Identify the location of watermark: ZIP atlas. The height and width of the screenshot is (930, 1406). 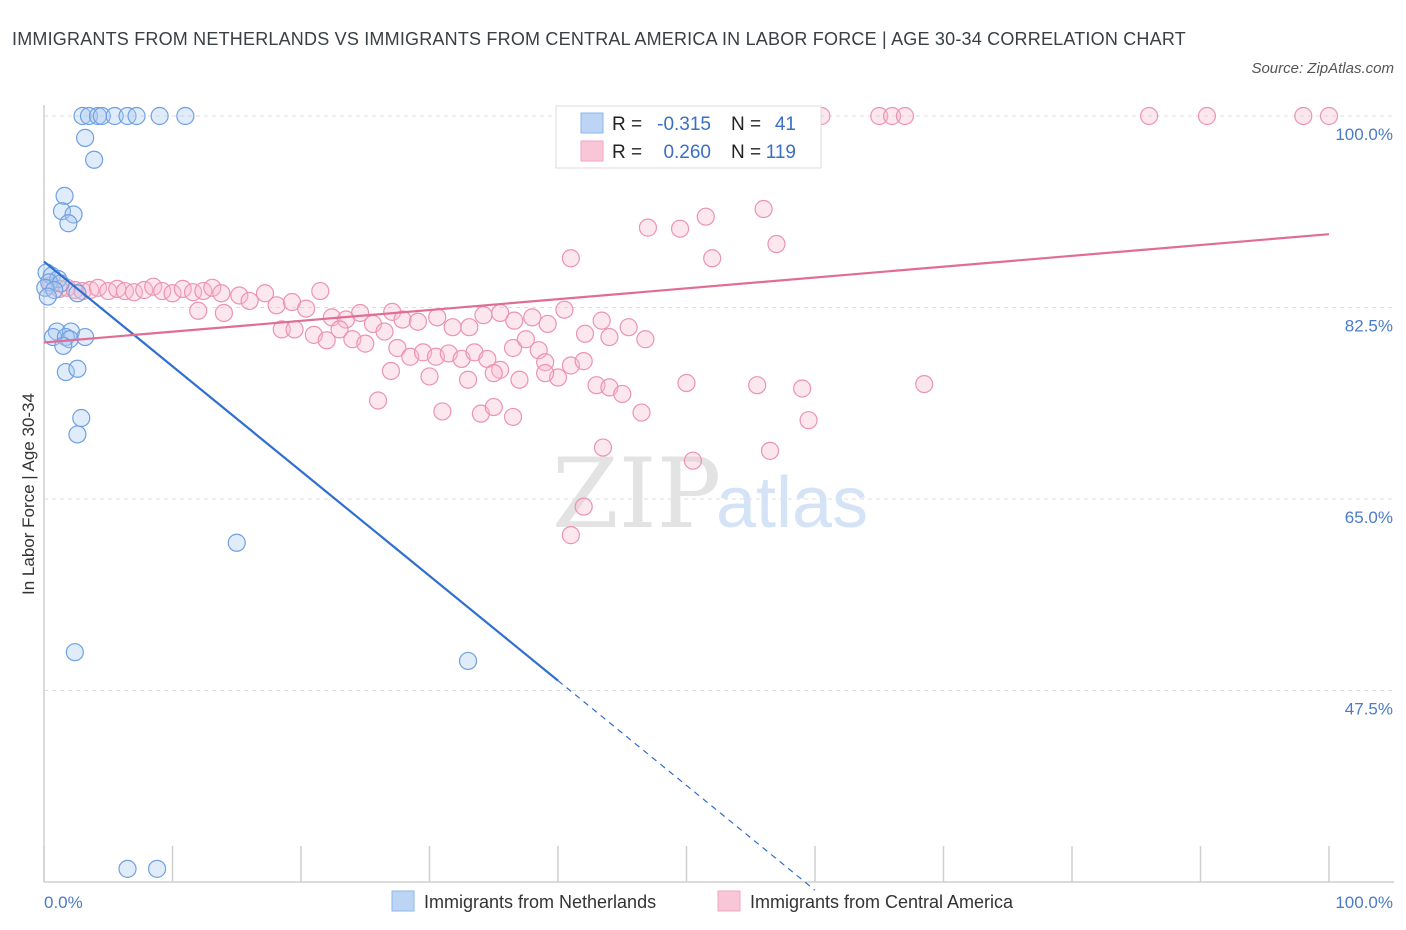
(710, 494).